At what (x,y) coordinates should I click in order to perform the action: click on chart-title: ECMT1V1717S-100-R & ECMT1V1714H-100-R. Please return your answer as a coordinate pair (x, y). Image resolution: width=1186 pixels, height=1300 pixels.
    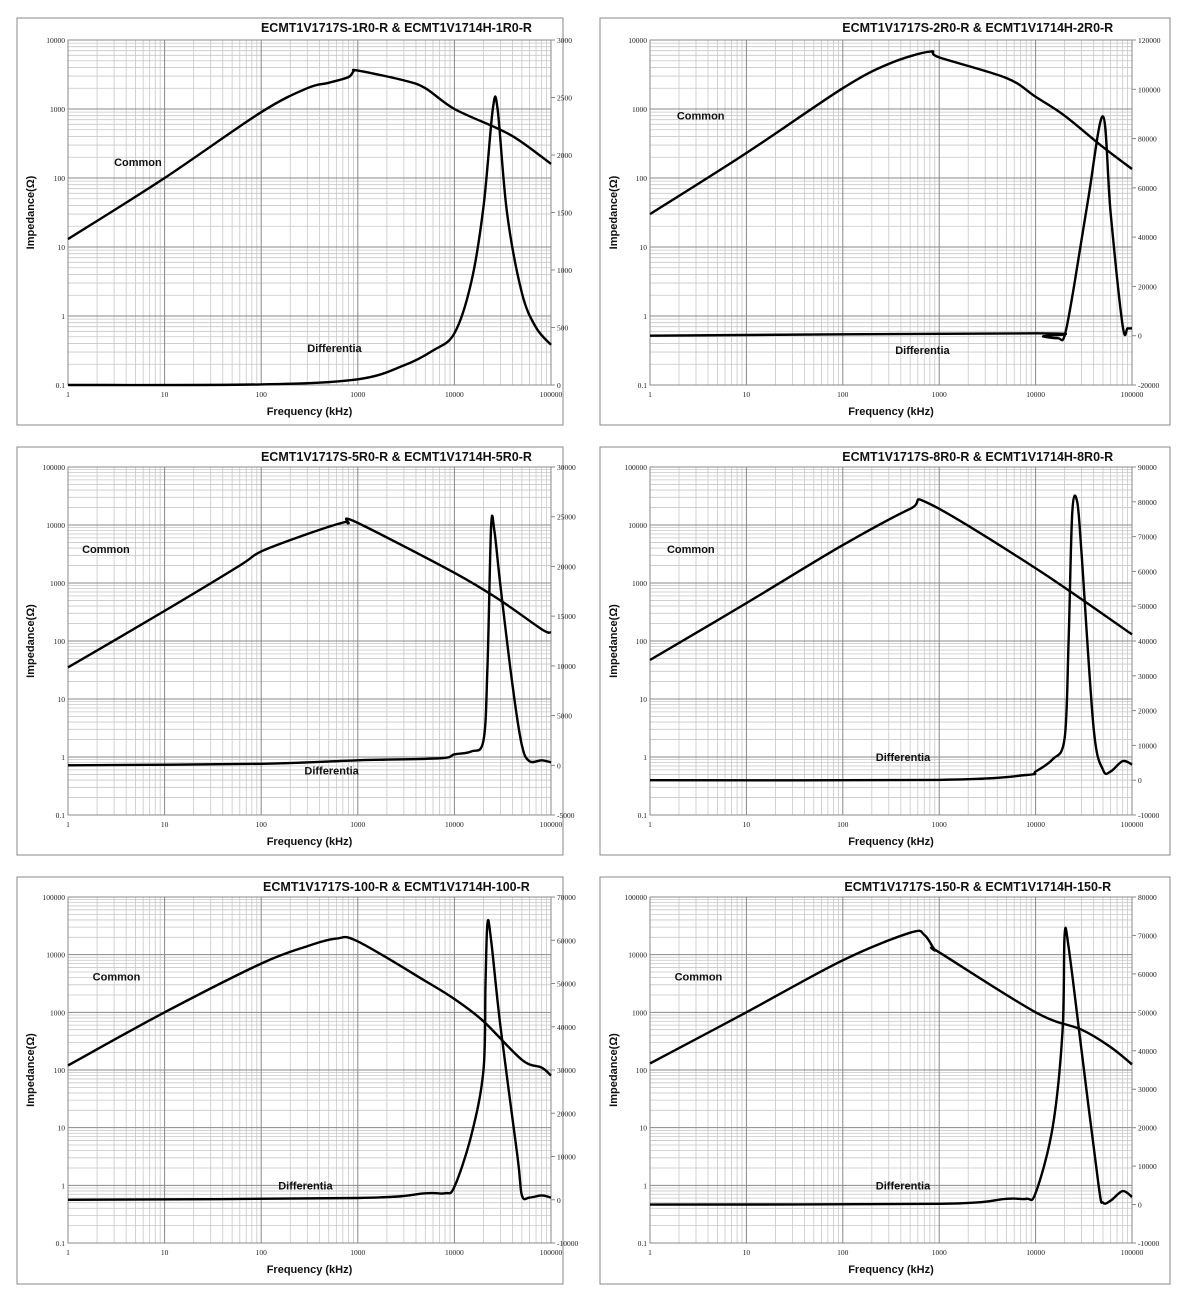
    Looking at the image, I should click on (396, 887).